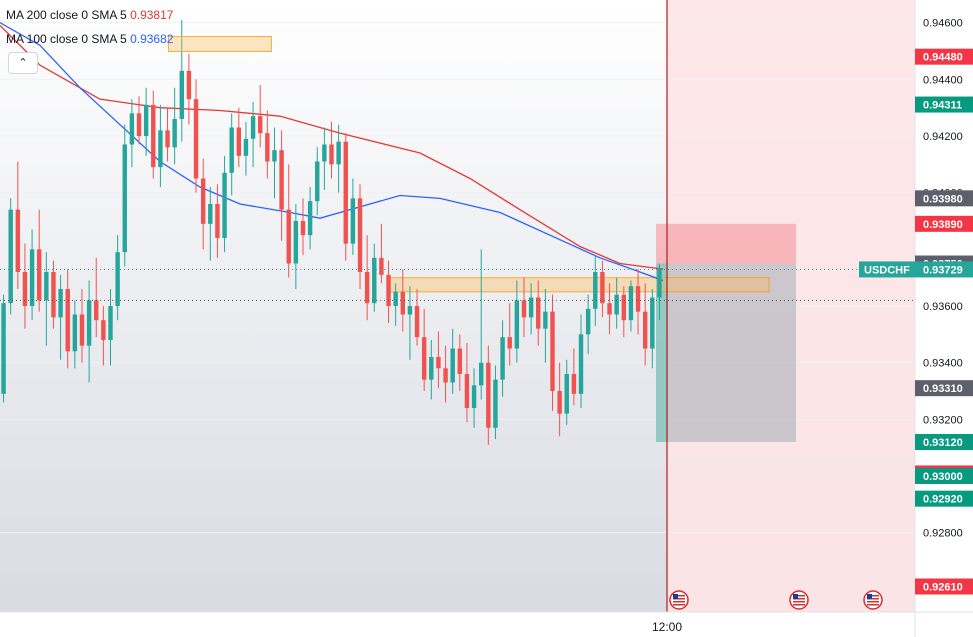 Image resolution: width=973 pixels, height=637 pixels. Describe the element at coordinates (944, 223) in the screenshot. I see `price-tag: 0.93890` at that location.